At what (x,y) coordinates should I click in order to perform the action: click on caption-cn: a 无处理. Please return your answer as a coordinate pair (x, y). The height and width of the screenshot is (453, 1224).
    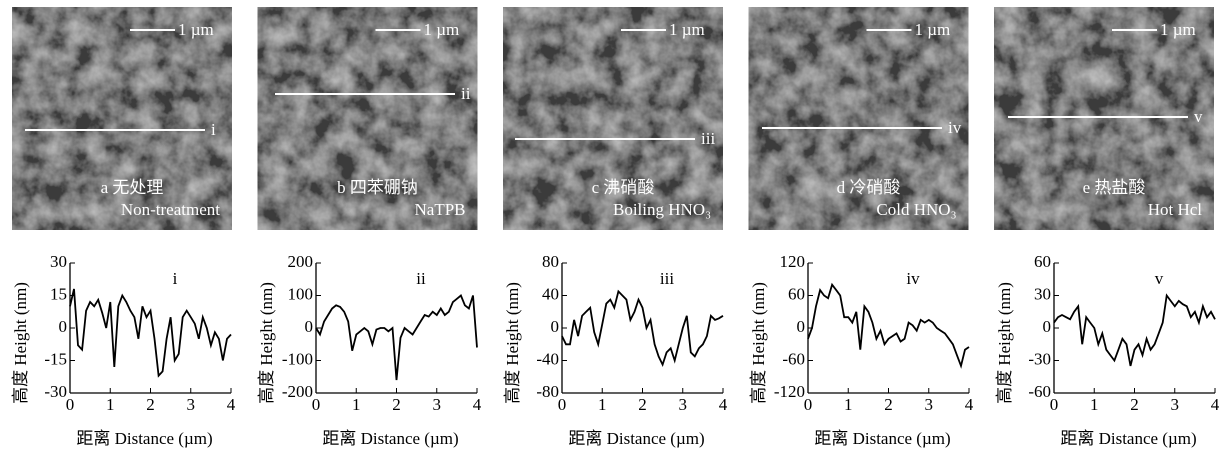
    Looking at the image, I should click on (132, 187).